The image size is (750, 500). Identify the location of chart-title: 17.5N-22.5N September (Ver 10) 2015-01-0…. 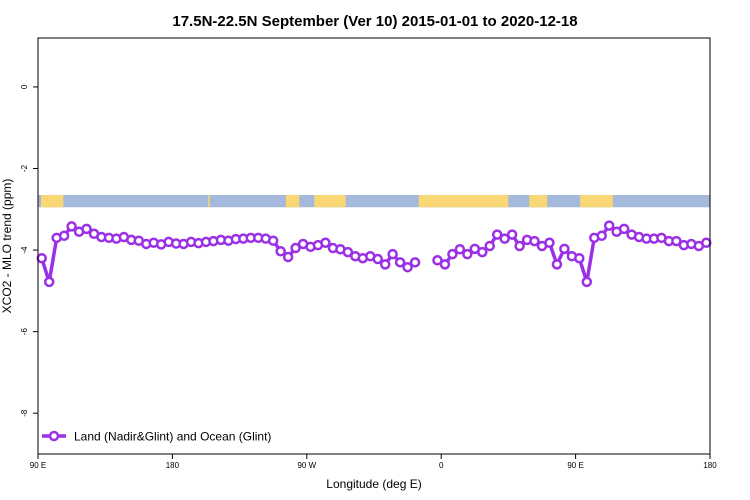
(374, 21).